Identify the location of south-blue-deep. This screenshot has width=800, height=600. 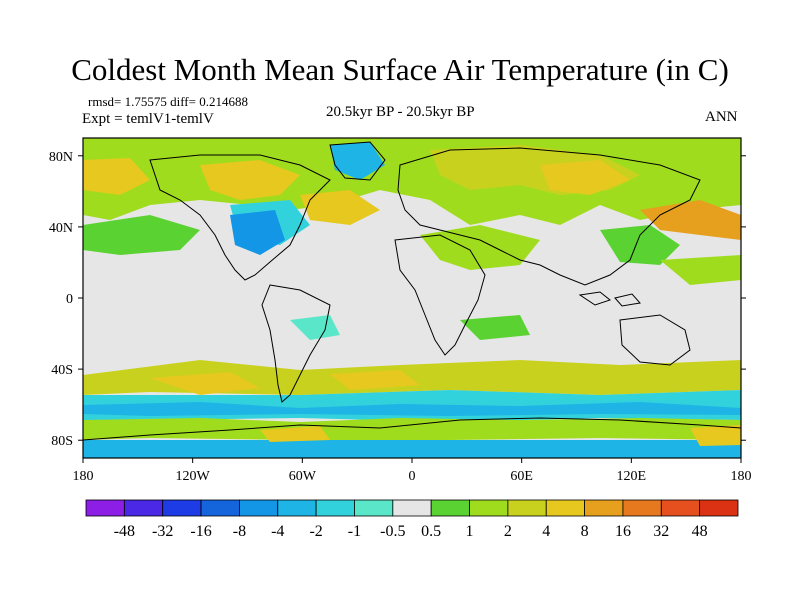
(412, 409).